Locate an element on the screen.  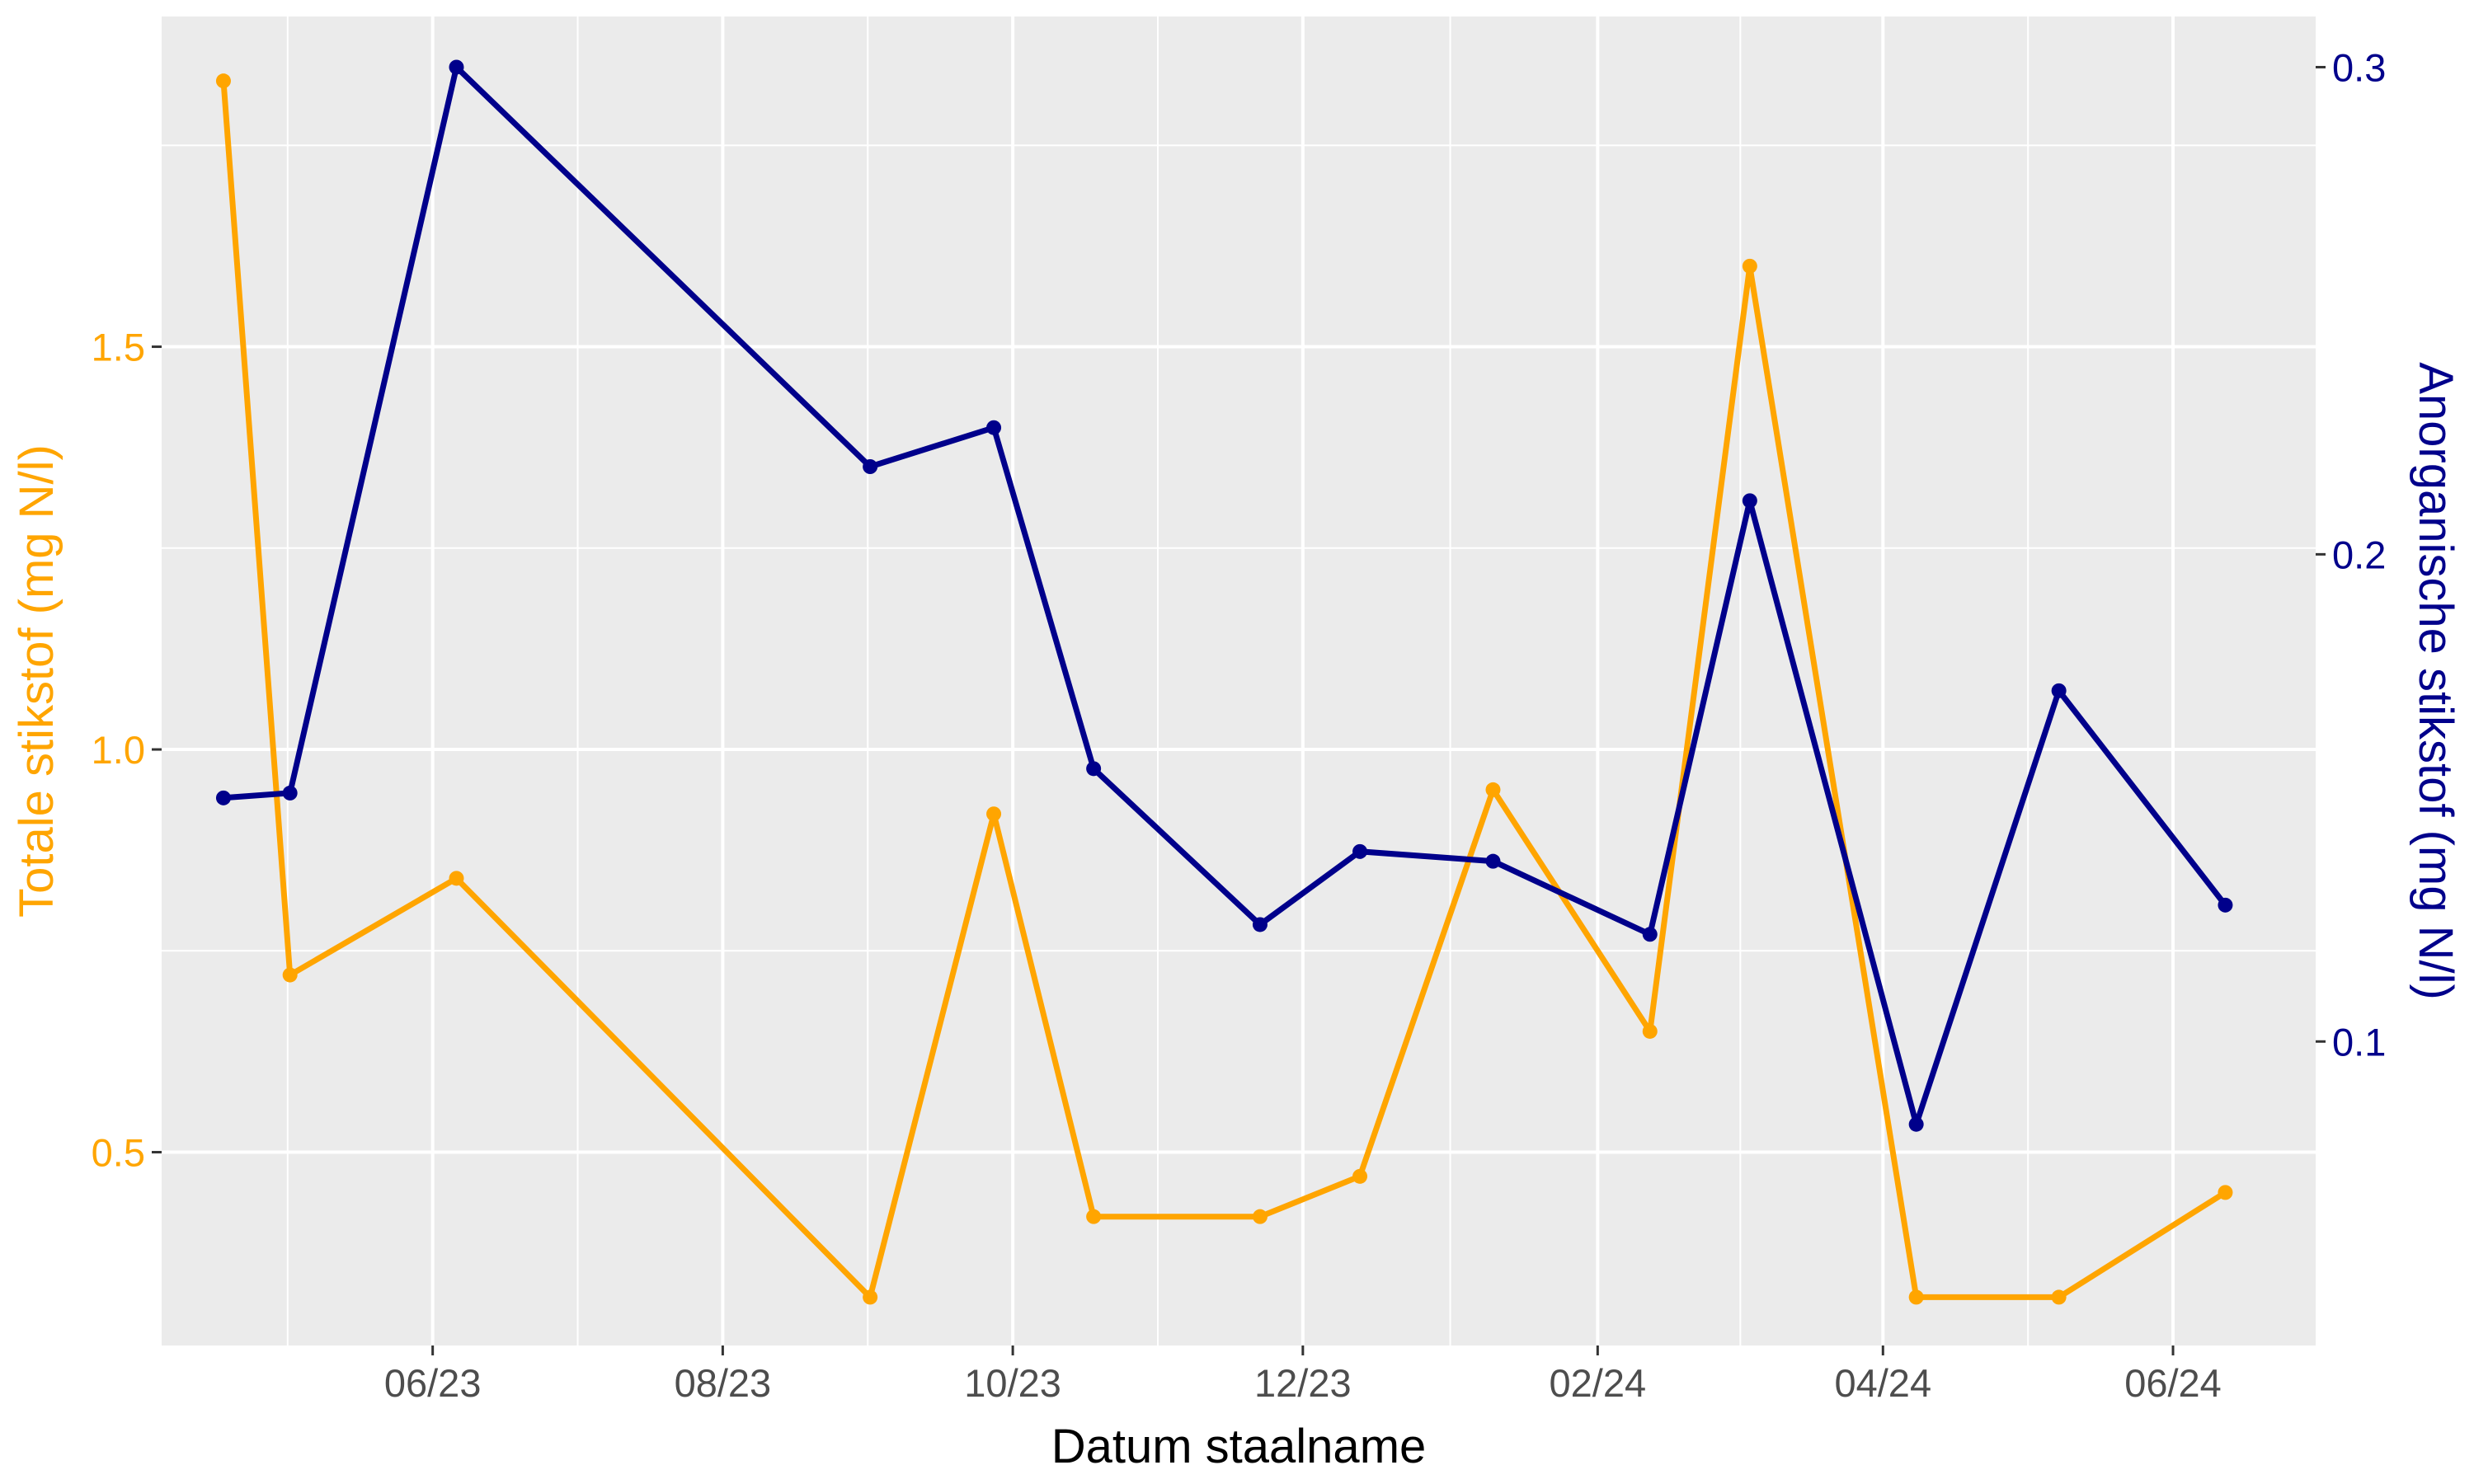
right-y-tick-label: 0.3 is located at coordinates (2359, 67).